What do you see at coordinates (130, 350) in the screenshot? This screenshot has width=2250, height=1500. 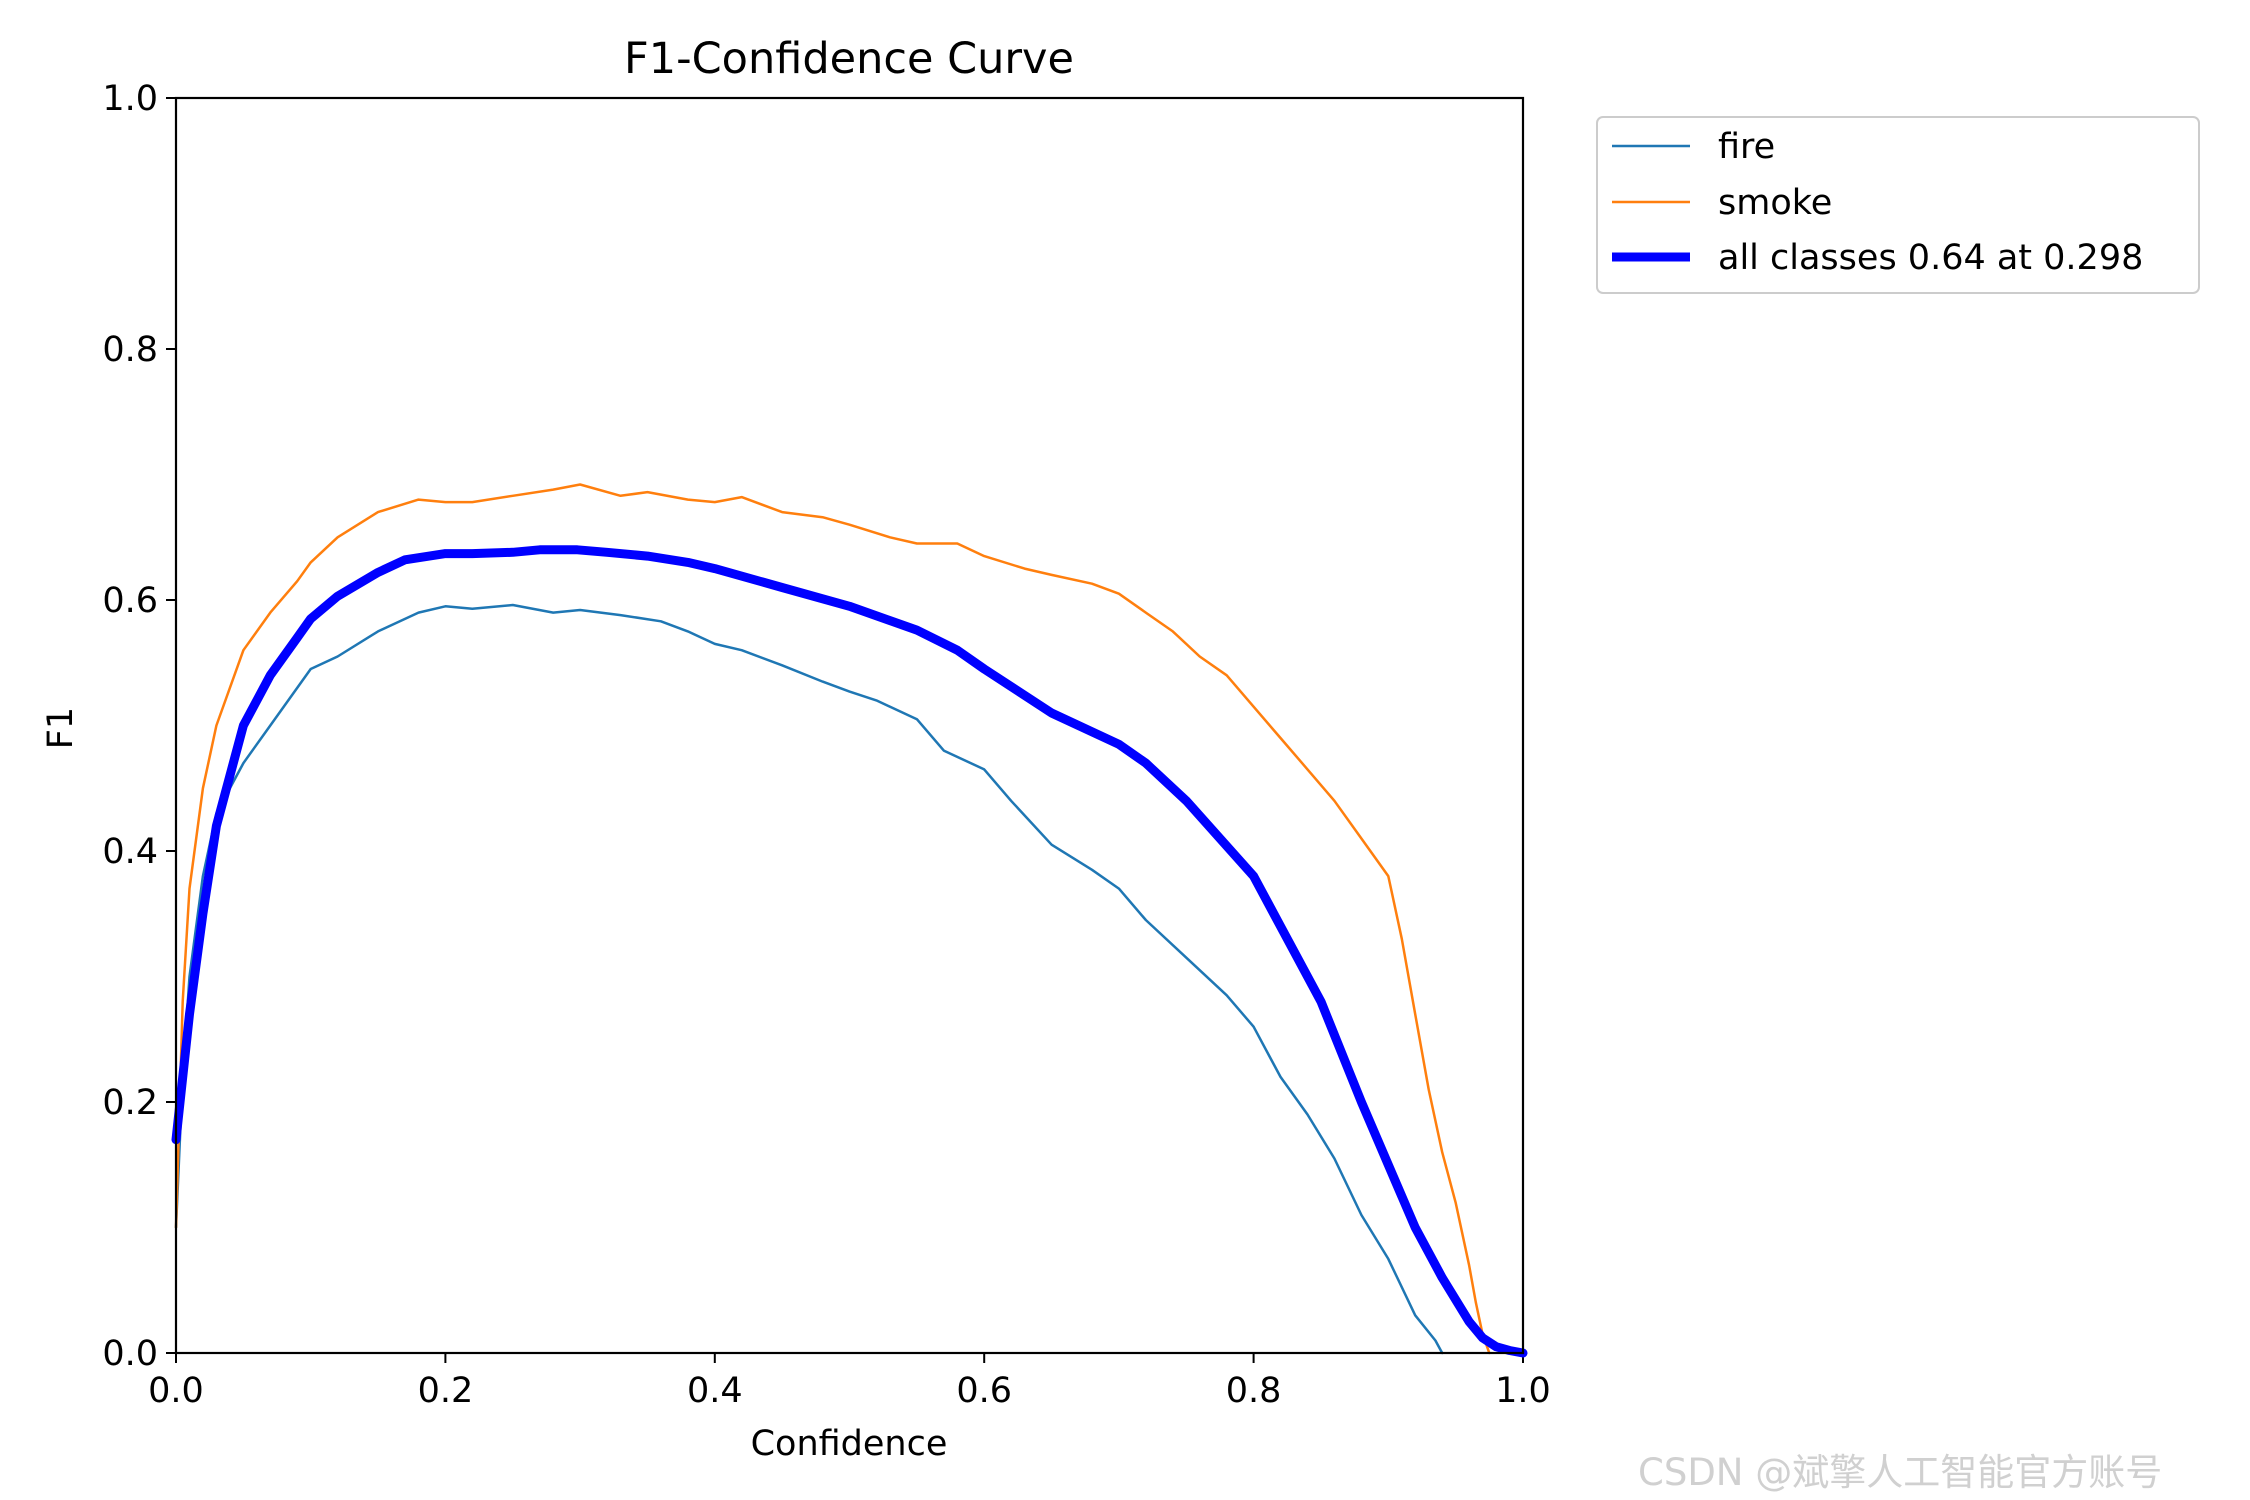 I see `y-tick-label: 0.8` at bounding box center [130, 350].